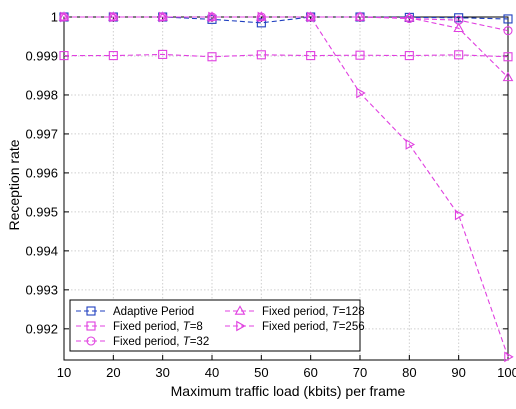 Image resolution: width=516 pixels, height=409 pixels. What do you see at coordinates (458, 372) in the screenshot?
I see `x-tick-label: 90` at bounding box center [458, 372].